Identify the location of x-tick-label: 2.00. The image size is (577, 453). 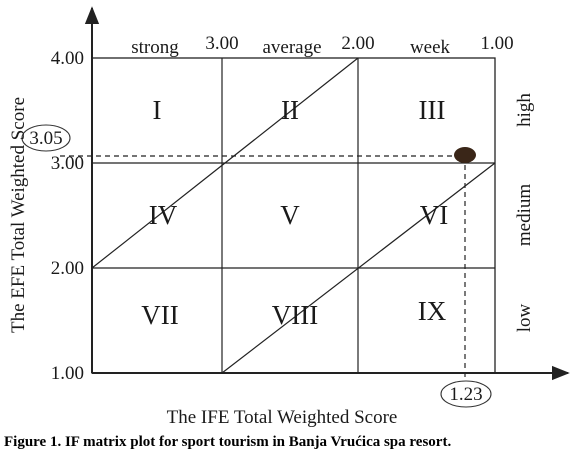
(357, 43).